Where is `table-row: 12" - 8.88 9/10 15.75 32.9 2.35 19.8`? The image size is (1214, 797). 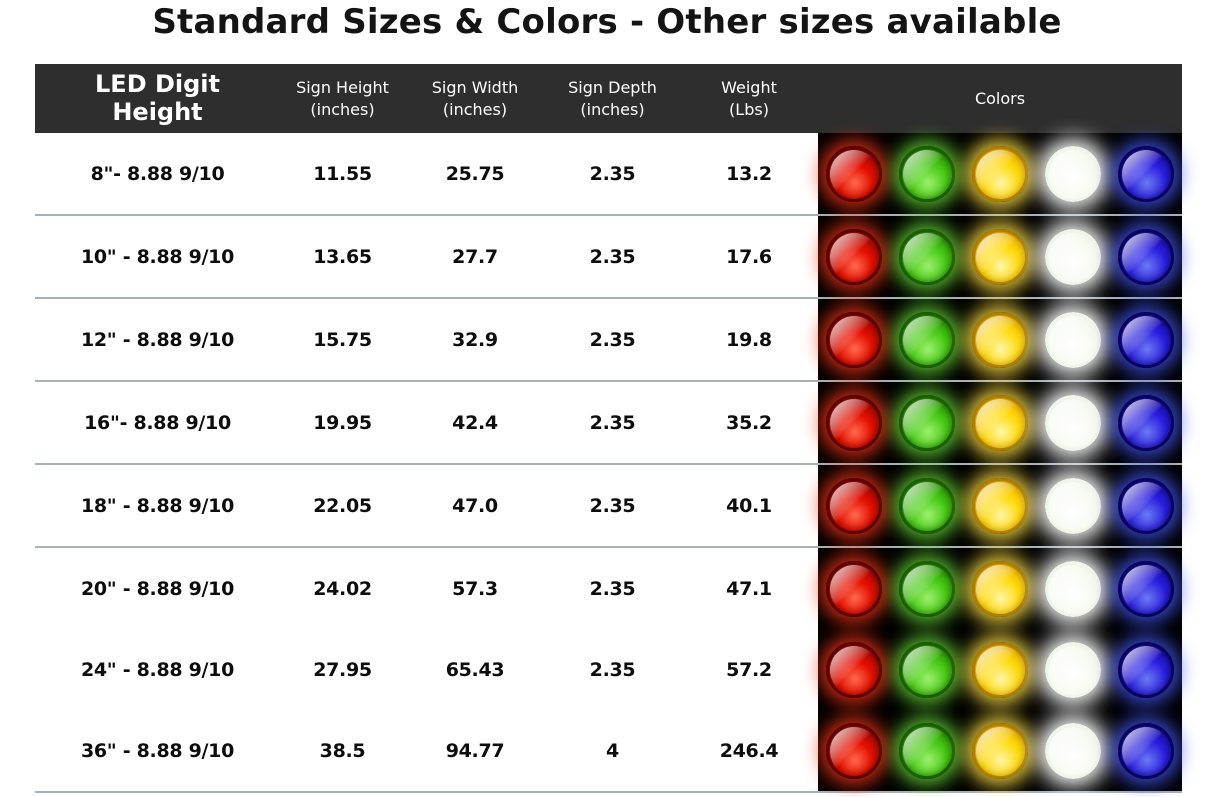
table-row: 12" - 8.88 9/10 15.75 32.9 2.35 19.8 is located at coordinates (608, 338).